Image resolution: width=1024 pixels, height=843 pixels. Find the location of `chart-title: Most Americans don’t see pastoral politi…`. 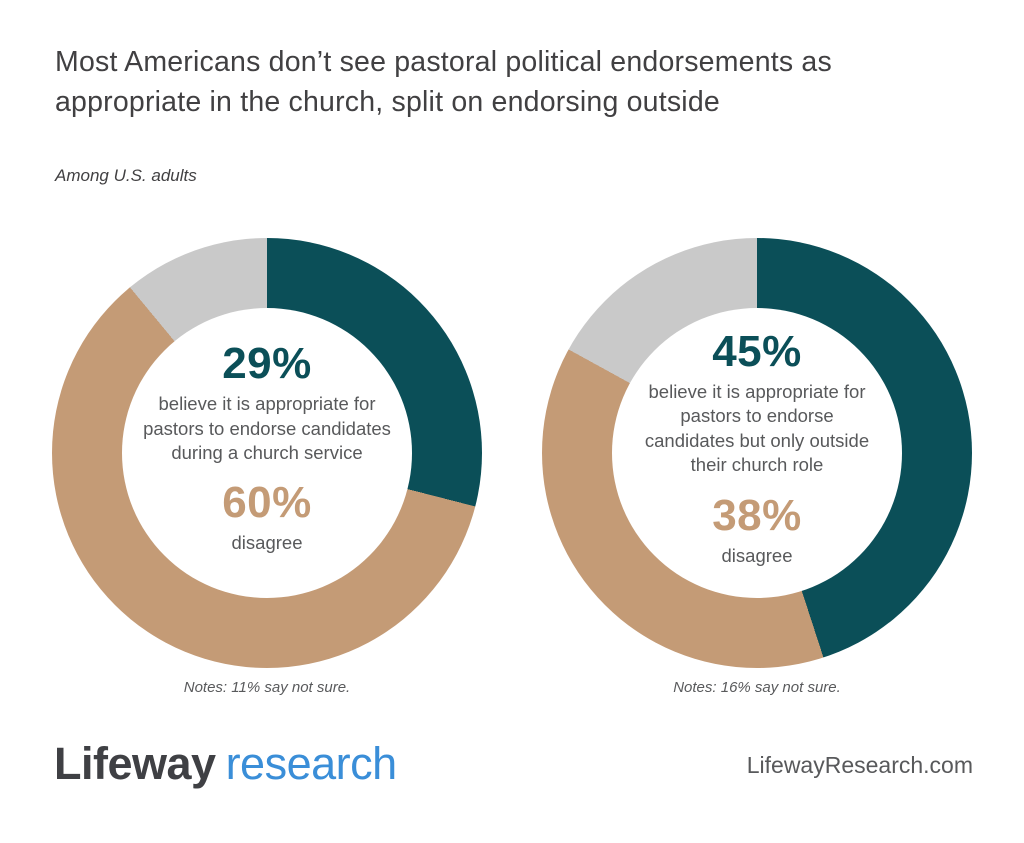

chart-title: Most Americans don’t see pastoral politi… is located at coordinates (443, 82).